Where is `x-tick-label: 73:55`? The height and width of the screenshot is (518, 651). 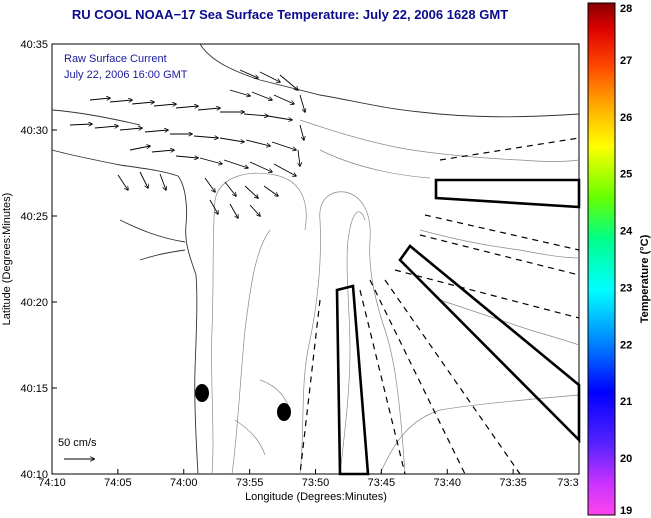
x-tick-label: 73:55 is located at coordinates (250, 483).